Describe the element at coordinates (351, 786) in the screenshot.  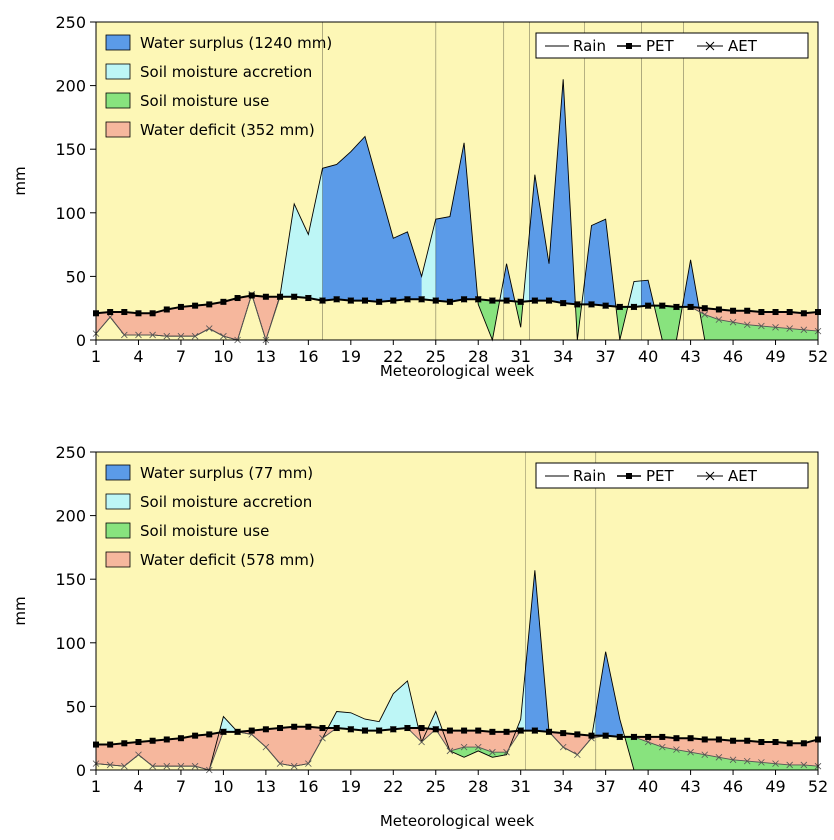
I see `x-tick-label: 19` at that location.